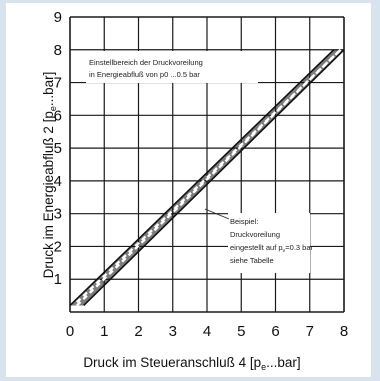 The image size is (380, 381). Describe the element at coordinates (310, 331) in the screenshot. I see `x-tick-label: 7` at that location.